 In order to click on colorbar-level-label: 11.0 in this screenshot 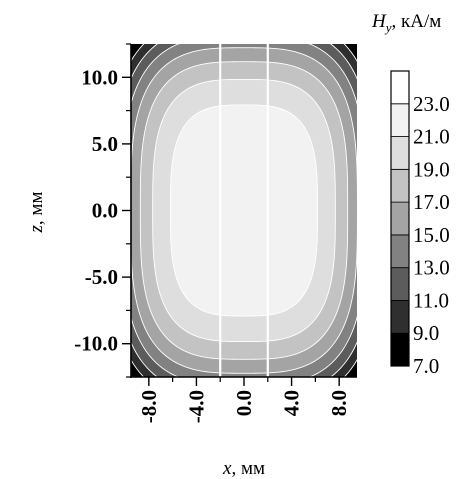, I will do `click(431, 300)`.